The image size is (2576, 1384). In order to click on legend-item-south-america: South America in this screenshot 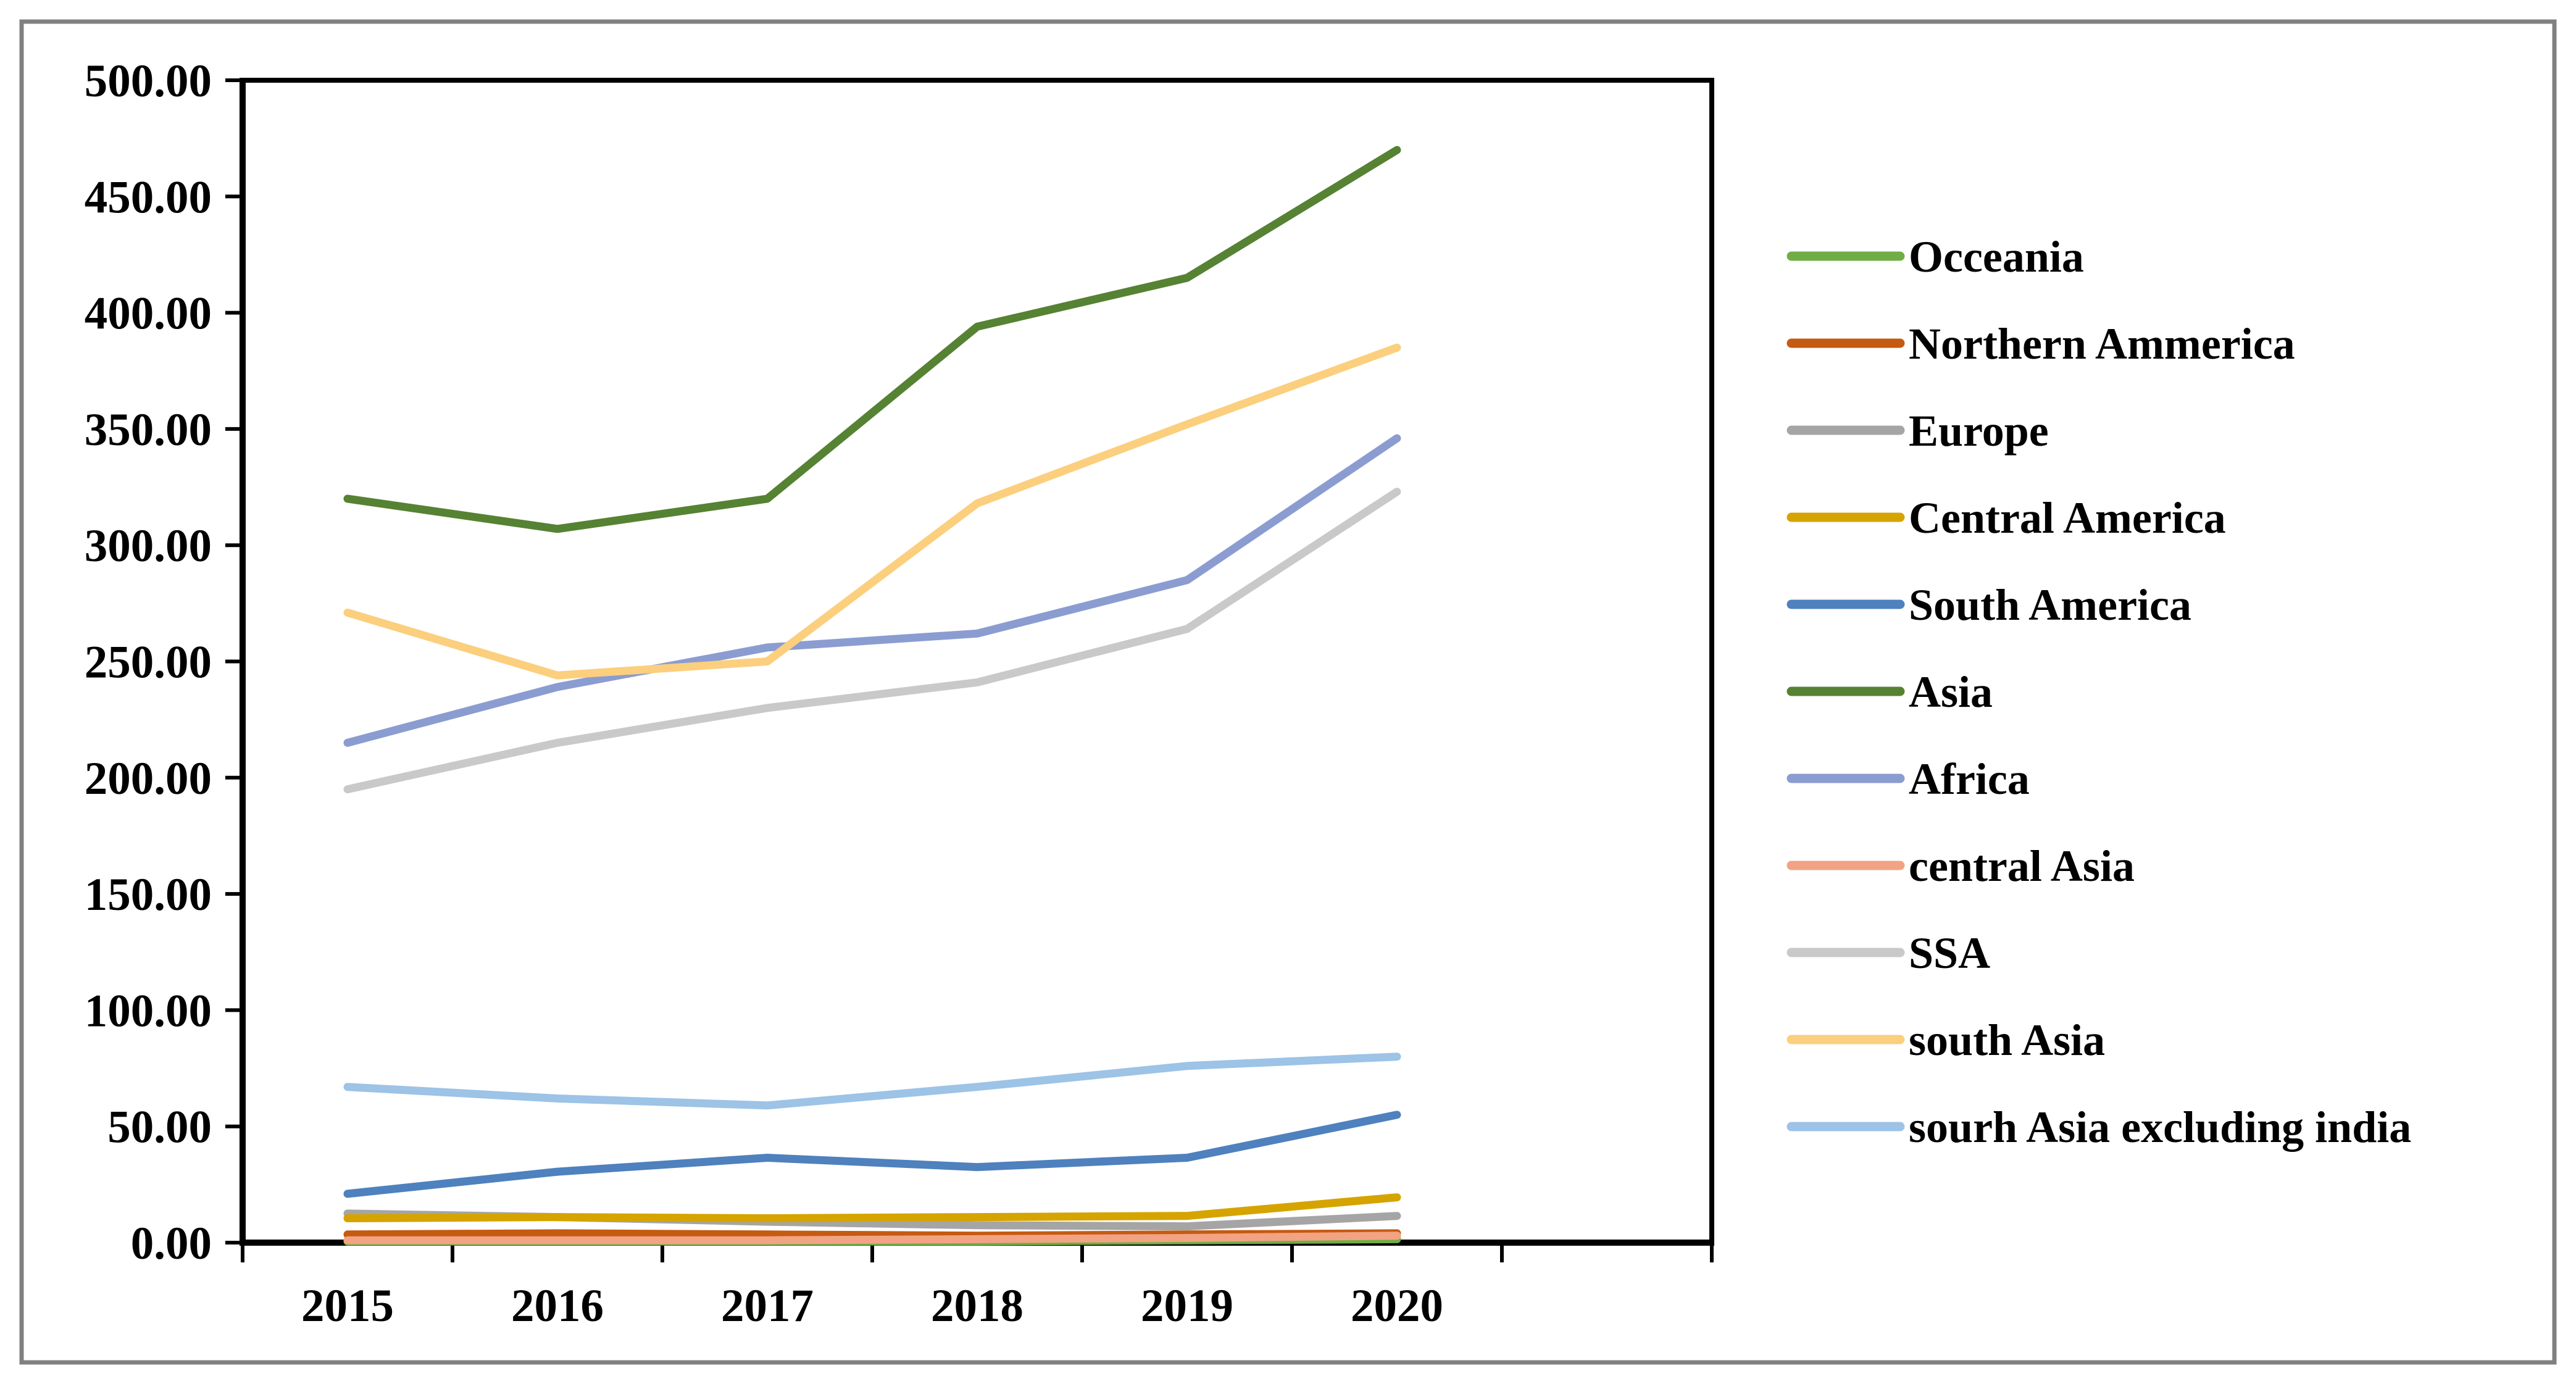, I will do `click(1989, 605)`.